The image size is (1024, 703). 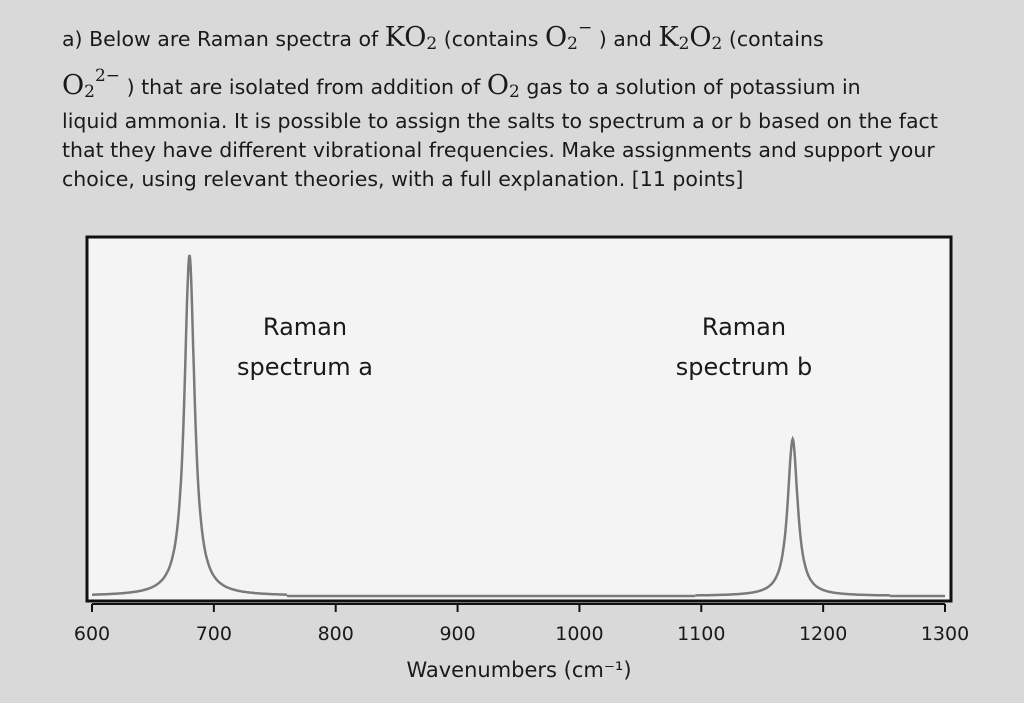 What do you see at coordinates (92, 634) in the screenshot?
I see `x-tick-label: 600` at bounding box center [92, 634].